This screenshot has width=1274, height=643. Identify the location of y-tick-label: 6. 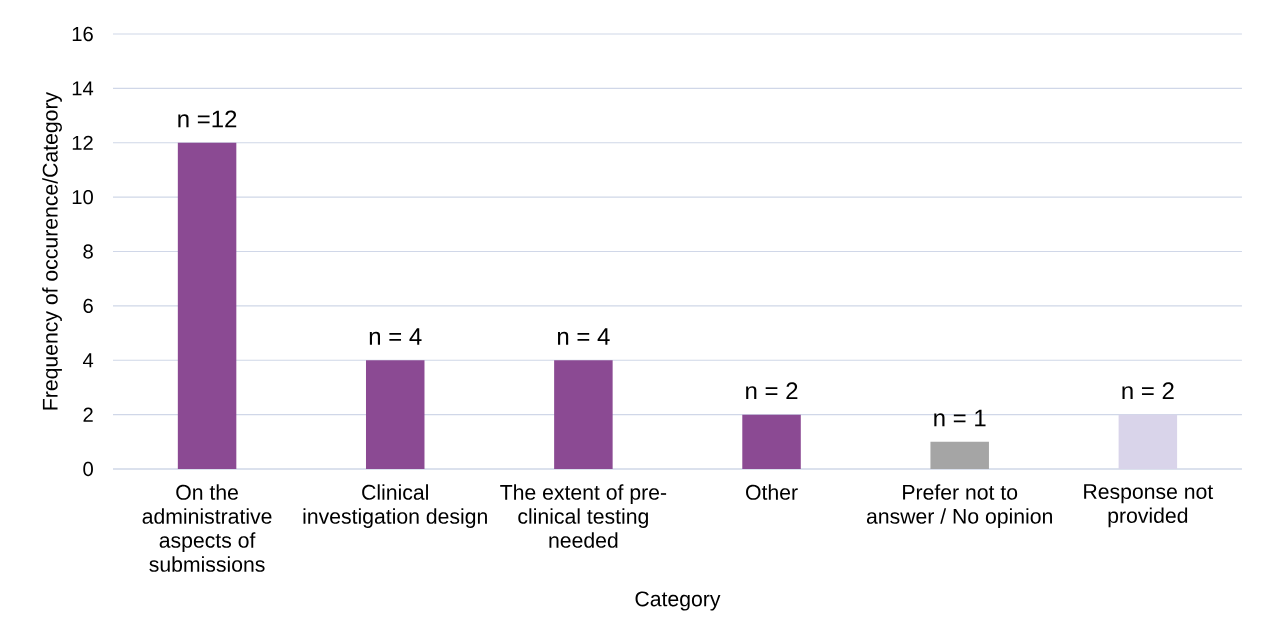
(88, 306).